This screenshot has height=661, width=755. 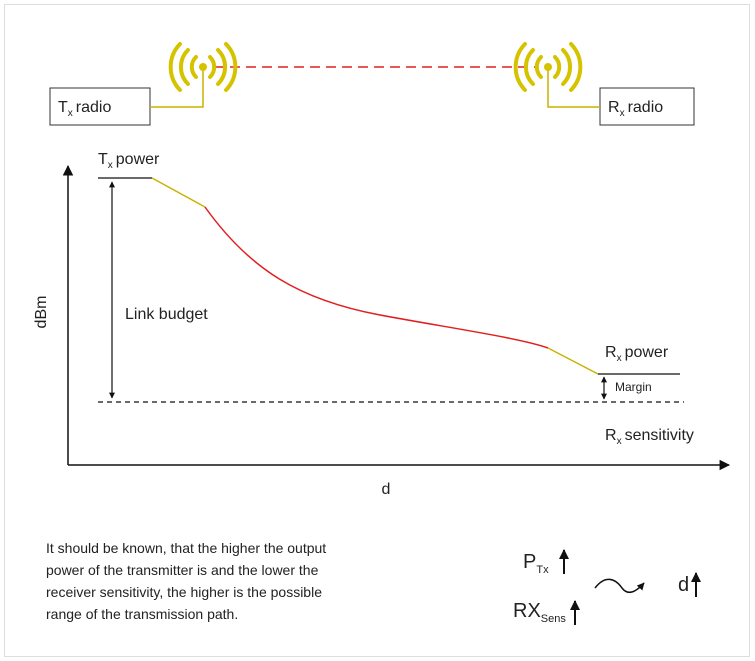 What do you see at coordinates (142, 614) in the screenshot?
I see `caption-line: range of the transmission path.` at bounding box center [142, 614].